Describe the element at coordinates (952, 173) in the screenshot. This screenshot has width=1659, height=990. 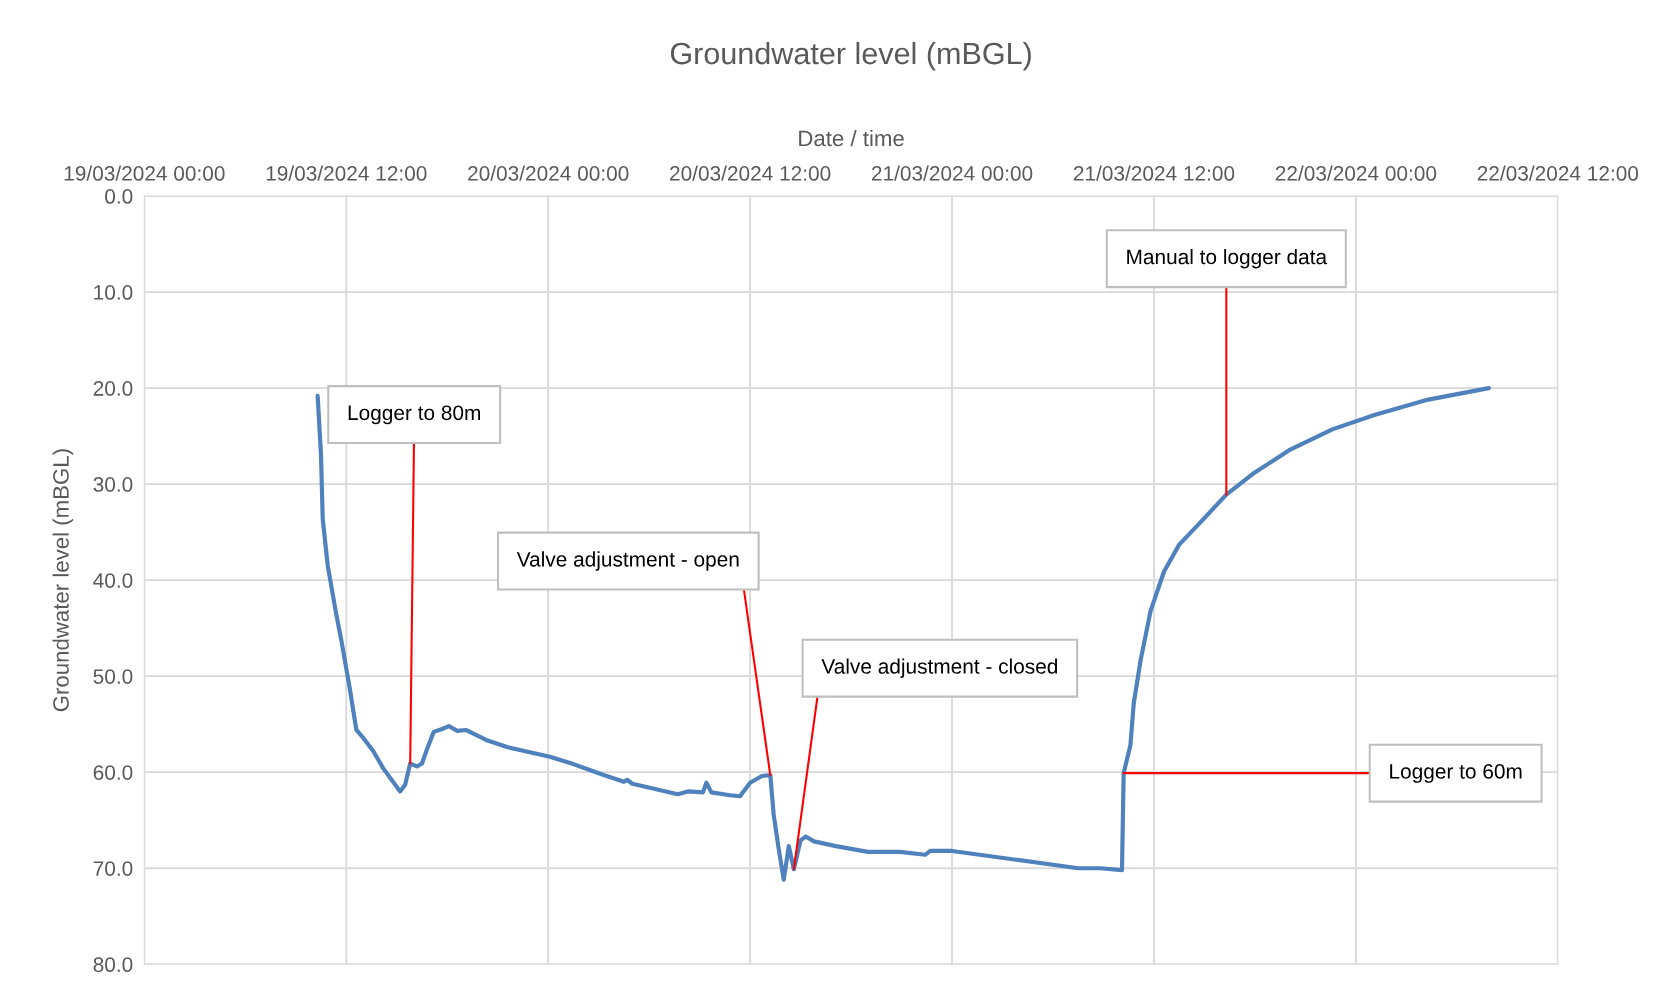
I see `x-tick-label: 21/03/2024 00:00` at that location.